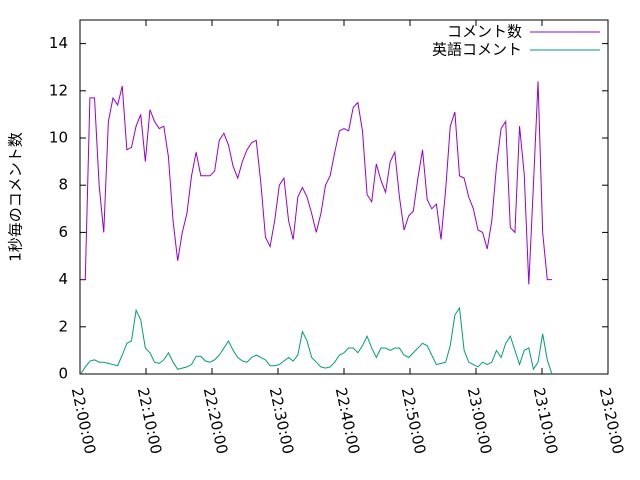 The width and height of the screenshot is (640, 480). I want to click on x-tick-label: 23:00:00, so click(480, 421).